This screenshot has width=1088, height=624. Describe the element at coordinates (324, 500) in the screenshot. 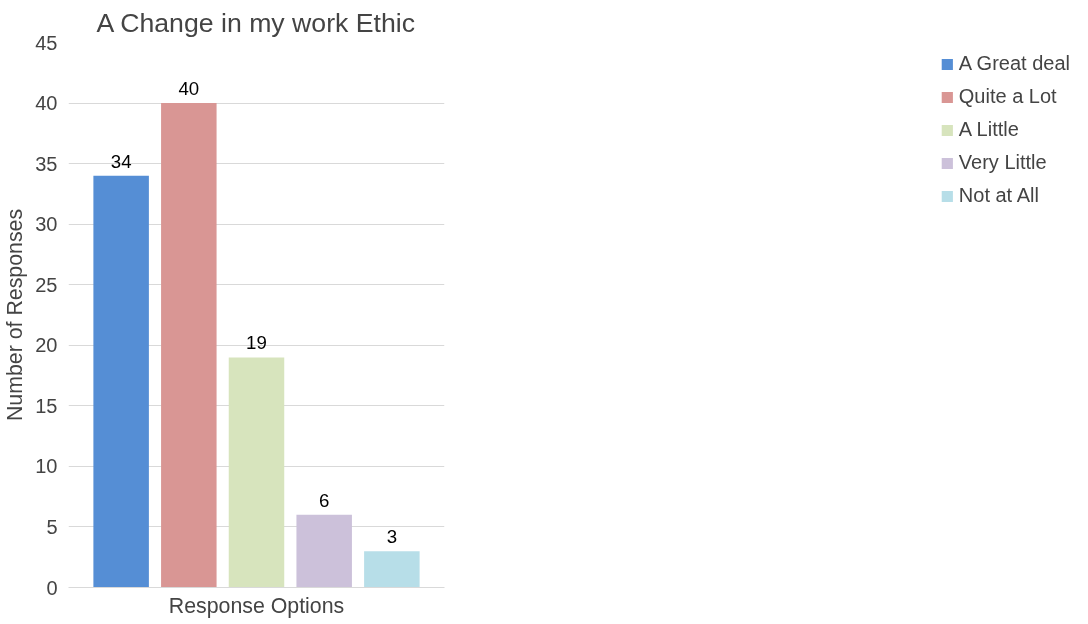

I see `data-label: 6` at that location.